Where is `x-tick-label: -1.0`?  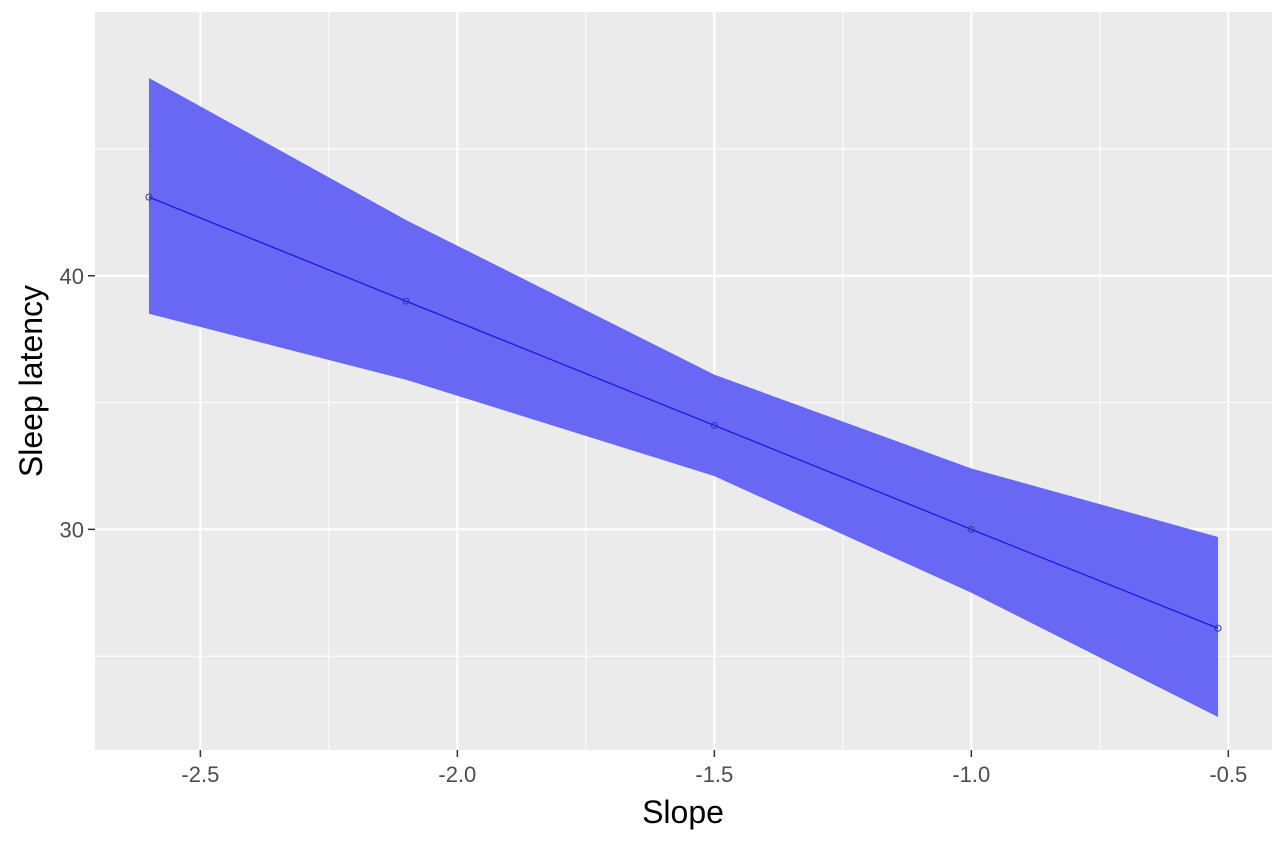 x-tick-label: -1.0 is located at coordinates (971, 774).